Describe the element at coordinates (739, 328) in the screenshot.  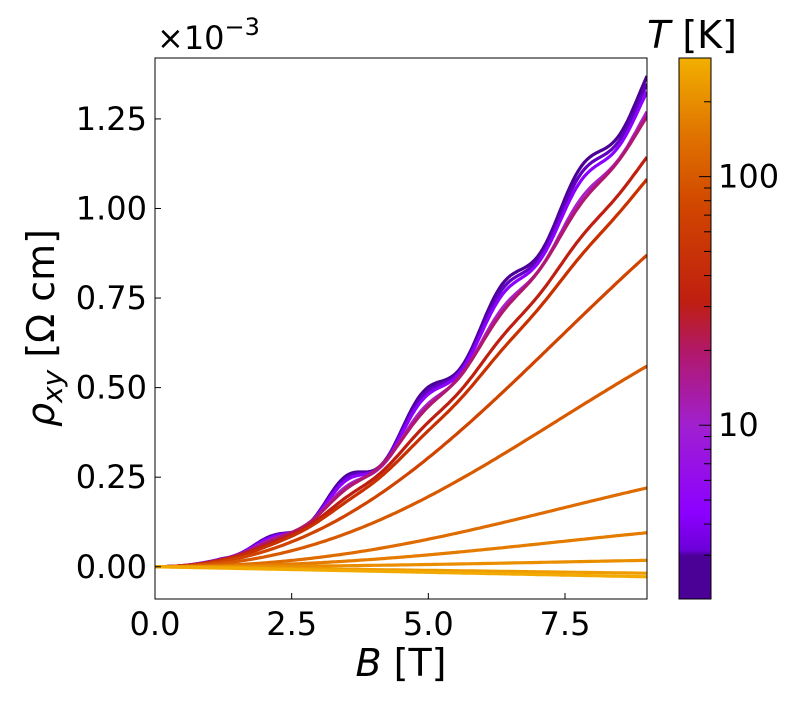
I see `colorbar-ticks: 10 100` at that location.